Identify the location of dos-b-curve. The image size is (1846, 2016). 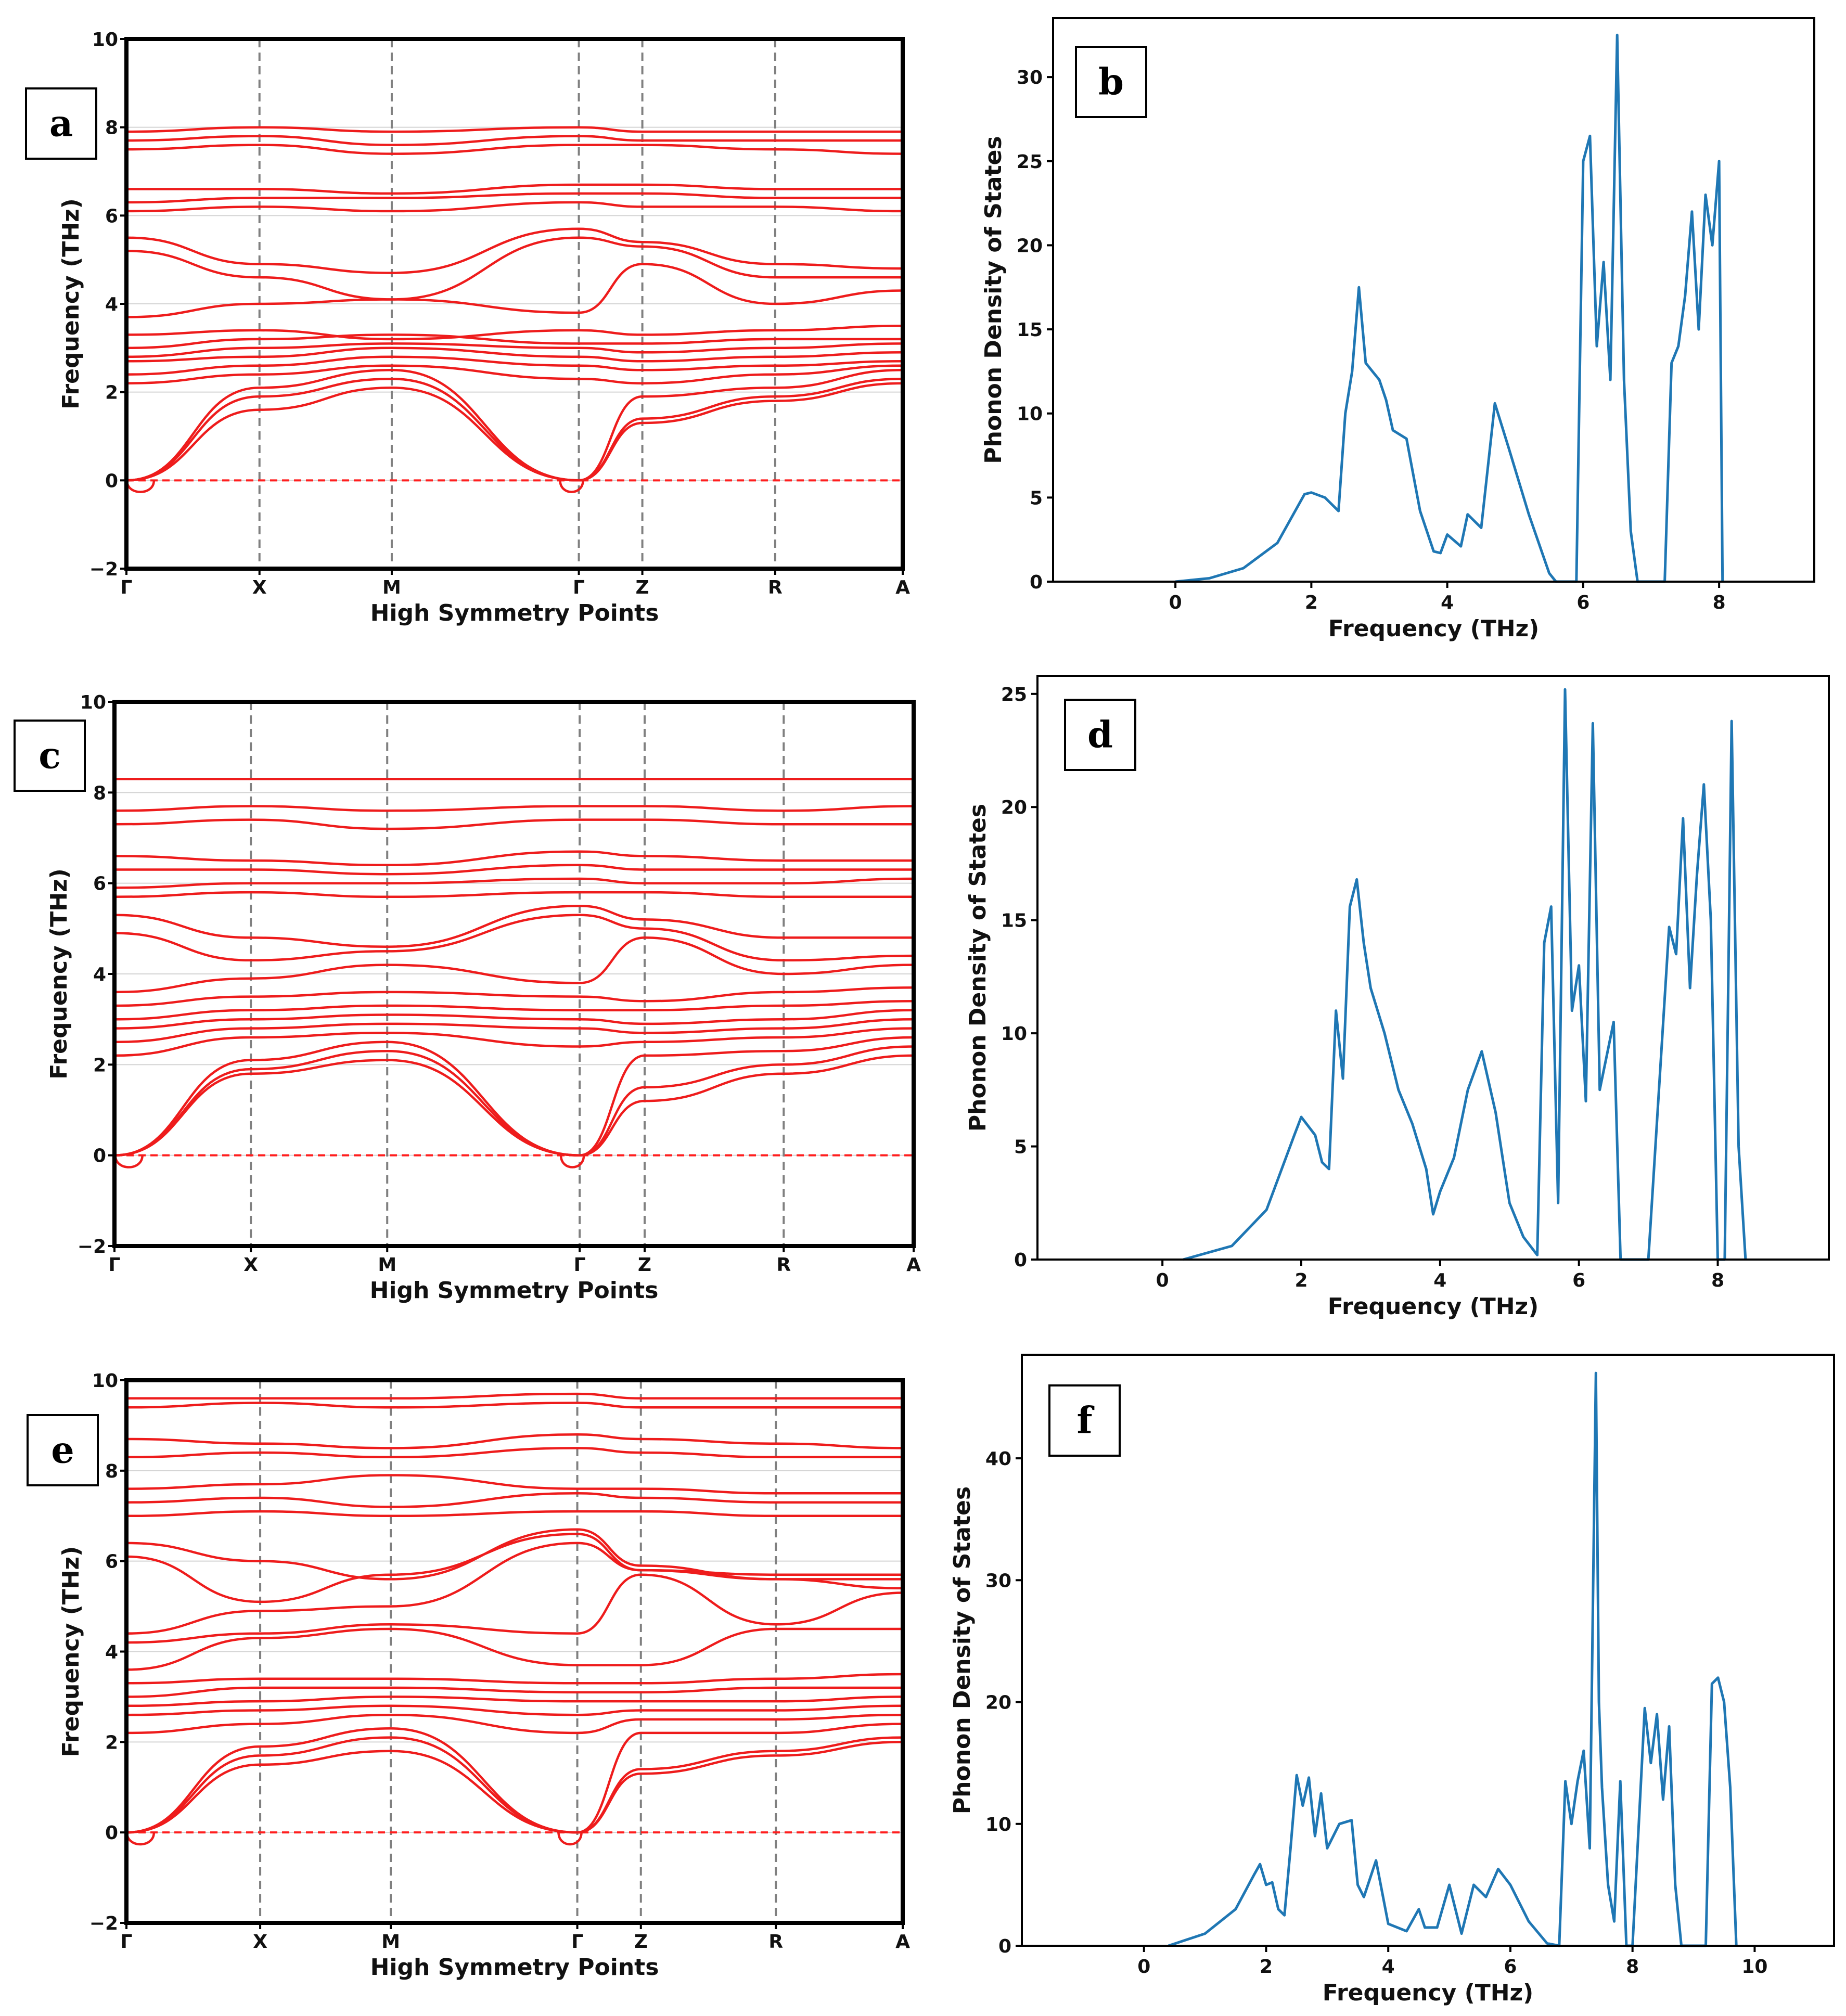
(1449, 308).